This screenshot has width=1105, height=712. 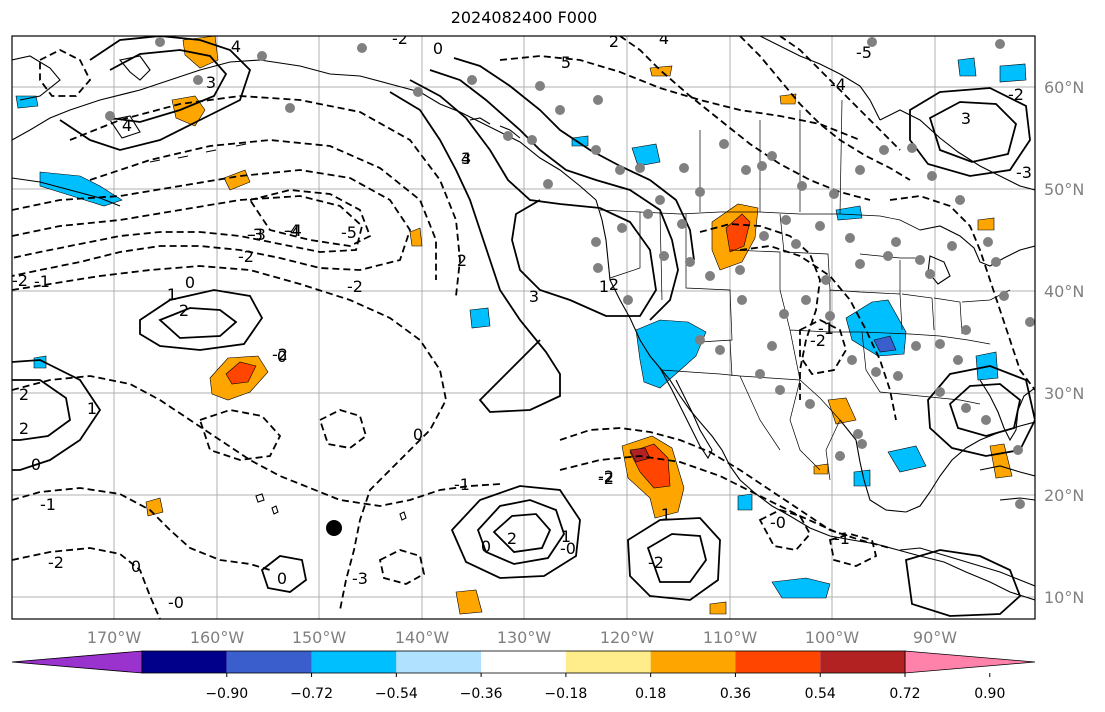 What do you see at coordinates (226, 694) in the screenshot?
I see `colorbar-tick-label: −0.90` at bounding box center [226, 694].